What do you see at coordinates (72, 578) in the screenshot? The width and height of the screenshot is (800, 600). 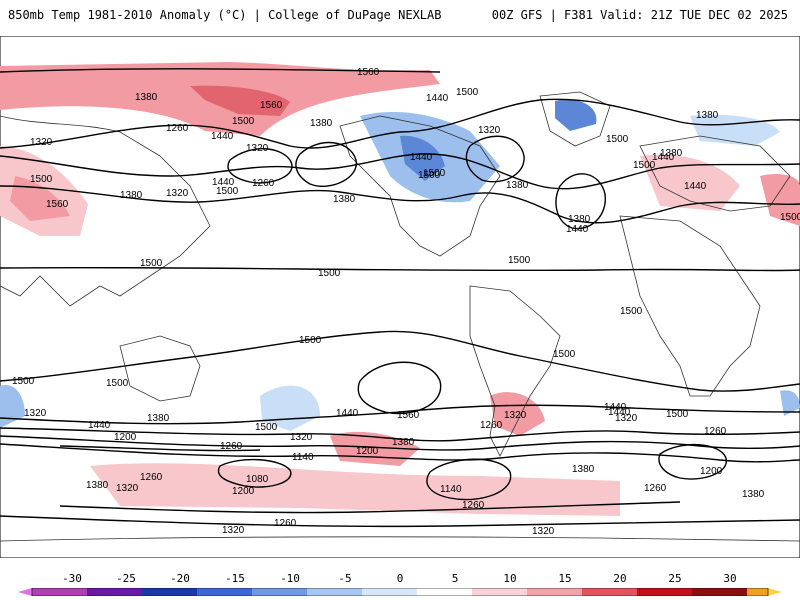 I see `colorbar-tick: -30` at bounding box center [72, 578].